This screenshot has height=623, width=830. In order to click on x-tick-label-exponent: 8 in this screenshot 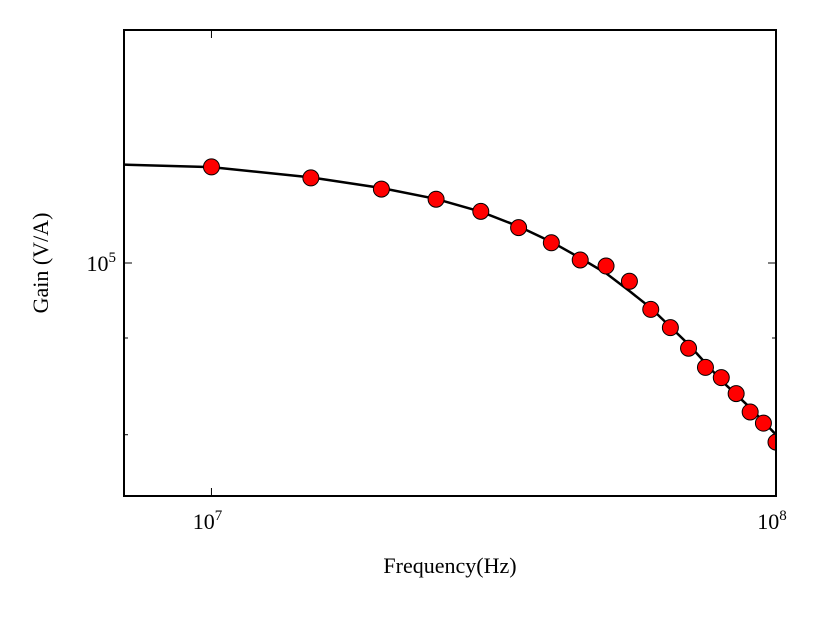, I will do `click(783, 516)`.